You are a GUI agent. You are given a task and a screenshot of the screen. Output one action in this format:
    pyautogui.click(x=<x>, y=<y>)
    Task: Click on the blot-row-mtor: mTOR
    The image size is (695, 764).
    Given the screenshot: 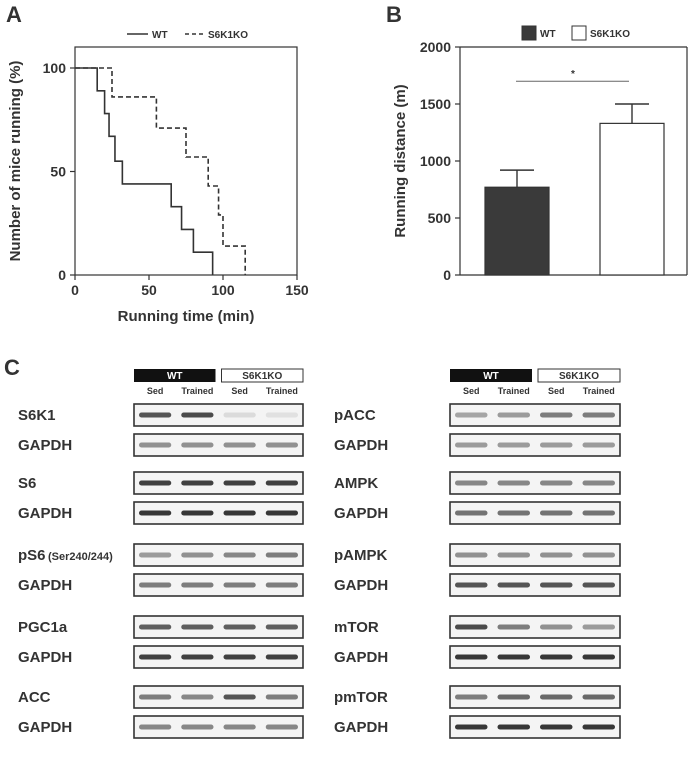 What is the action you would take?
    pyautogui.click(x=477, y=627)
    